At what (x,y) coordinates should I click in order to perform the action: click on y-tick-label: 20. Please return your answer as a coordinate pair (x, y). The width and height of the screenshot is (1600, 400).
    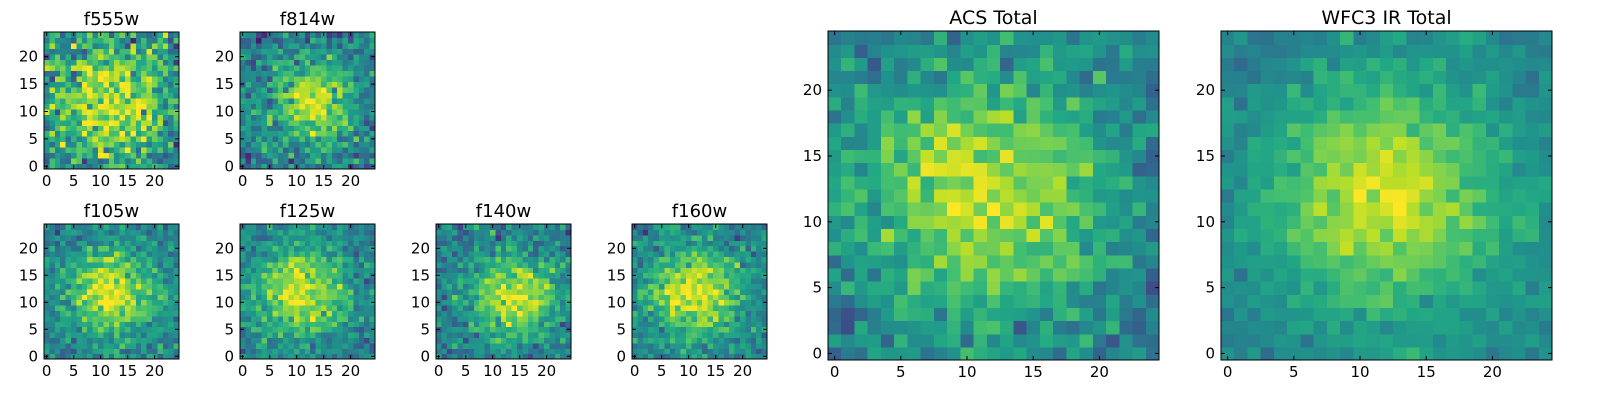
    Looking at the image, I should click on (420, 248).